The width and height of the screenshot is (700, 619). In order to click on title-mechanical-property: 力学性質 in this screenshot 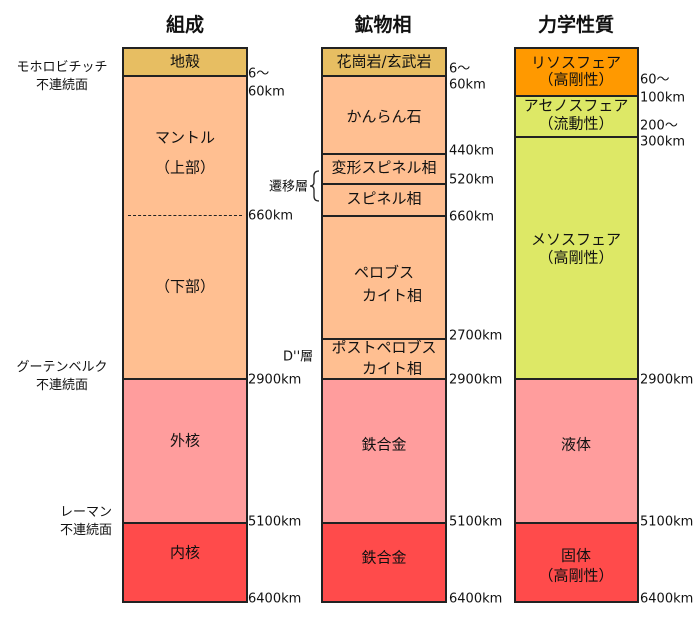, I will do `click(576, 25)`.